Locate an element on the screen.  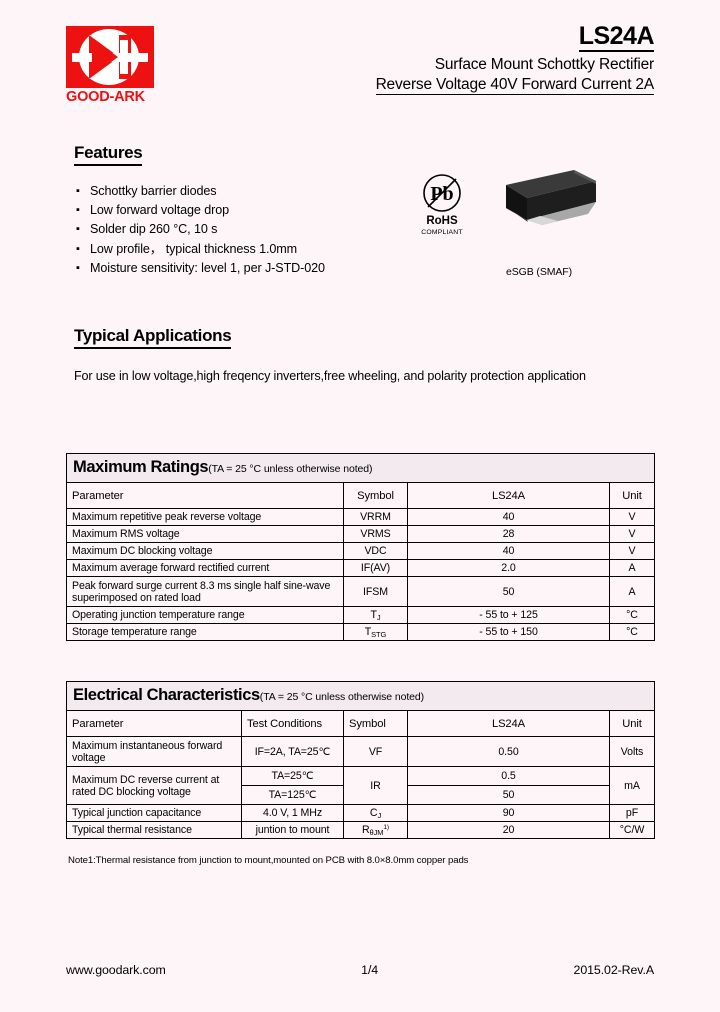
cell-symbol: VDC is located at coordinates (375, 551).